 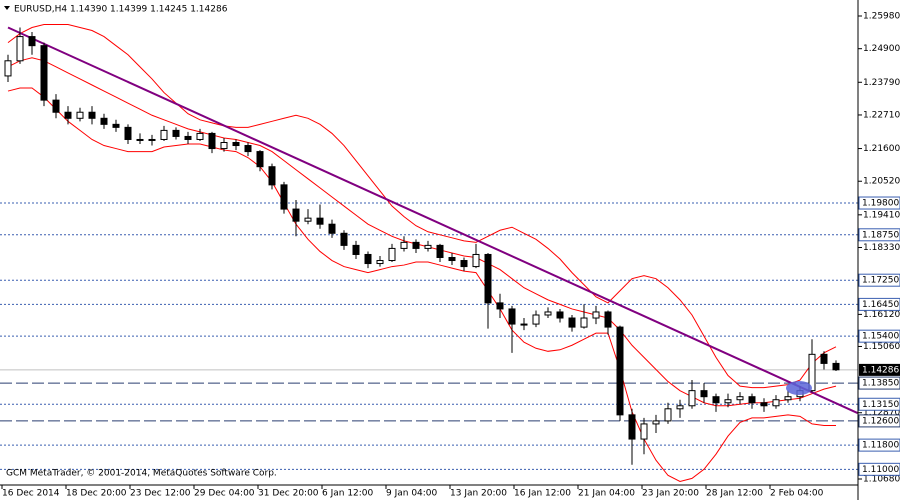 I want to click on y-tick-label: 1.12870, so click(x=881, y=413).